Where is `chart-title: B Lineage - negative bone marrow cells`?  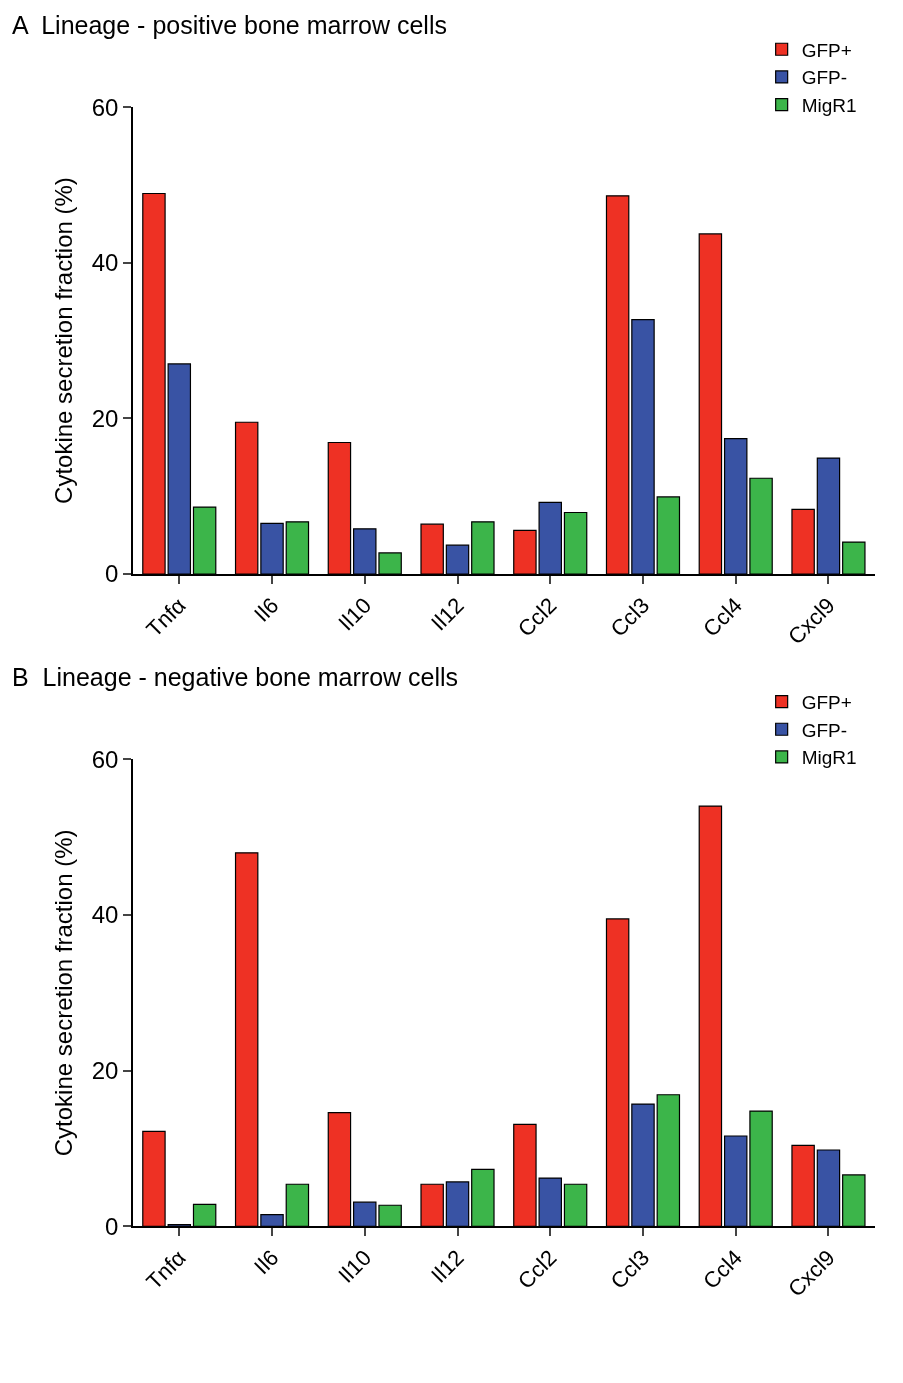 chart-title: B Lineage - negative bone marrow cells is located at coordinates (235, 677).